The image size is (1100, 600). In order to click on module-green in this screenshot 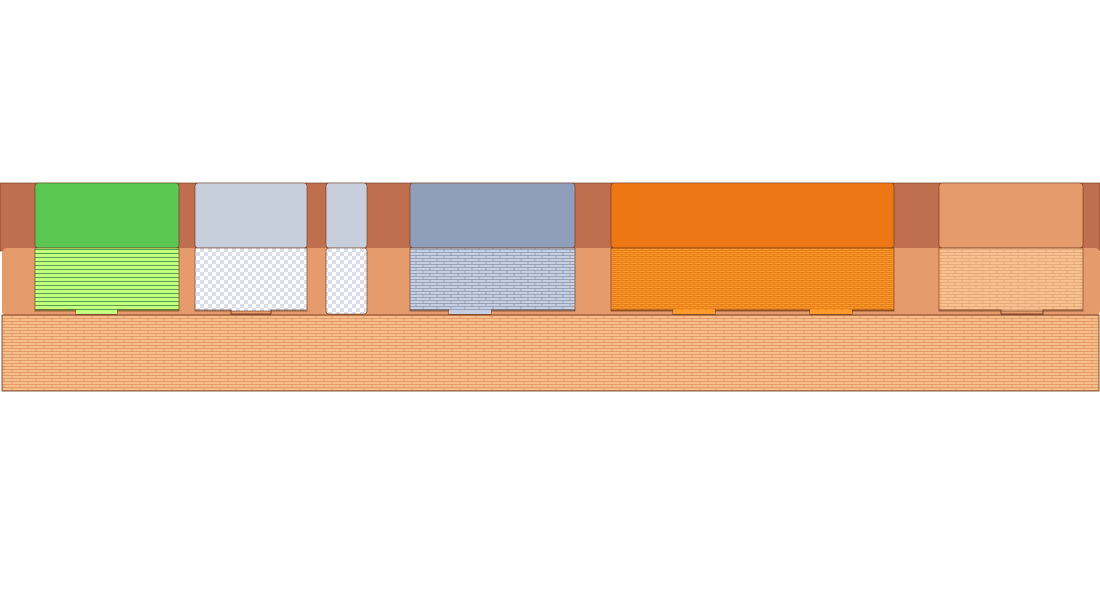, I will do `click(107, 248)`.